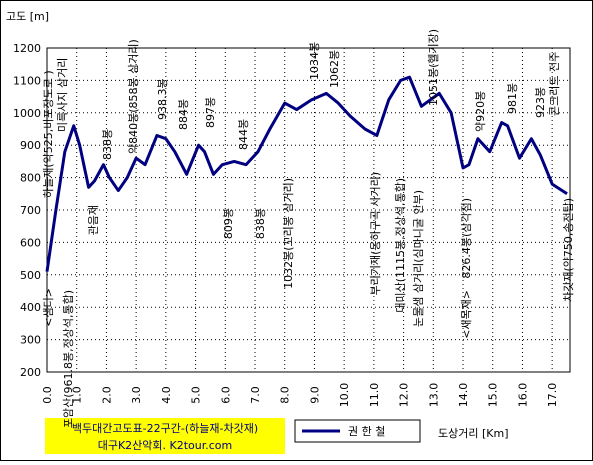  I want to click on x-tick-label: 5.0, so click(196, 395).